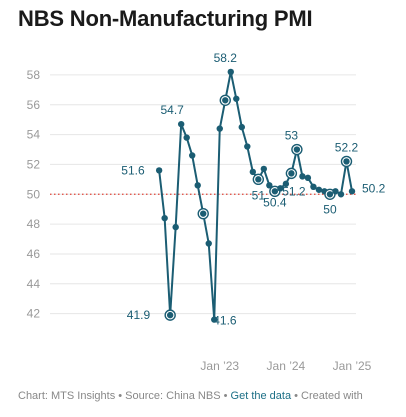  Describe the element at coordinates (226, 58) in the screenshot. I see `data-label: 58.2` at that location.